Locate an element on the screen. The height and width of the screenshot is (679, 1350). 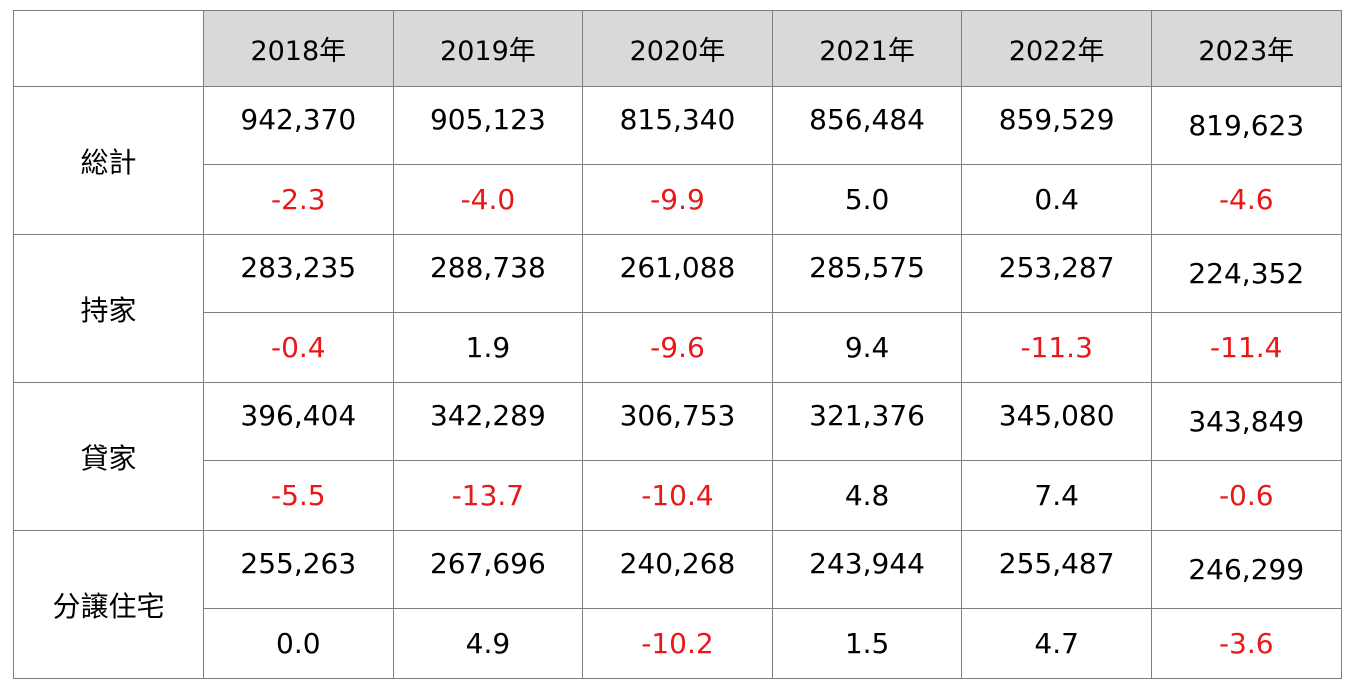
change-value-cell: -10.2 is located at coordinates (677, 643).